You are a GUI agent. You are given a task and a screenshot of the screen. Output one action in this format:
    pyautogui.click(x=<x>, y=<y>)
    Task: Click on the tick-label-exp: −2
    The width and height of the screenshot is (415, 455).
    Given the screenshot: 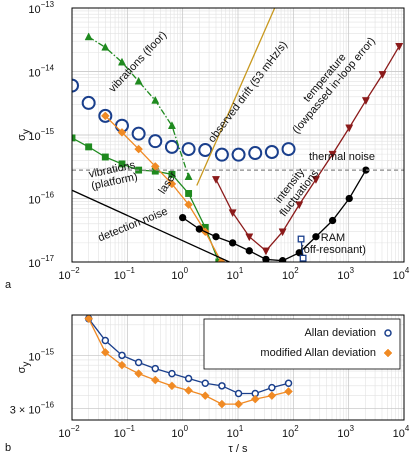 What is the action you would take?
    pyautogui.click(x=75, y=270)
    